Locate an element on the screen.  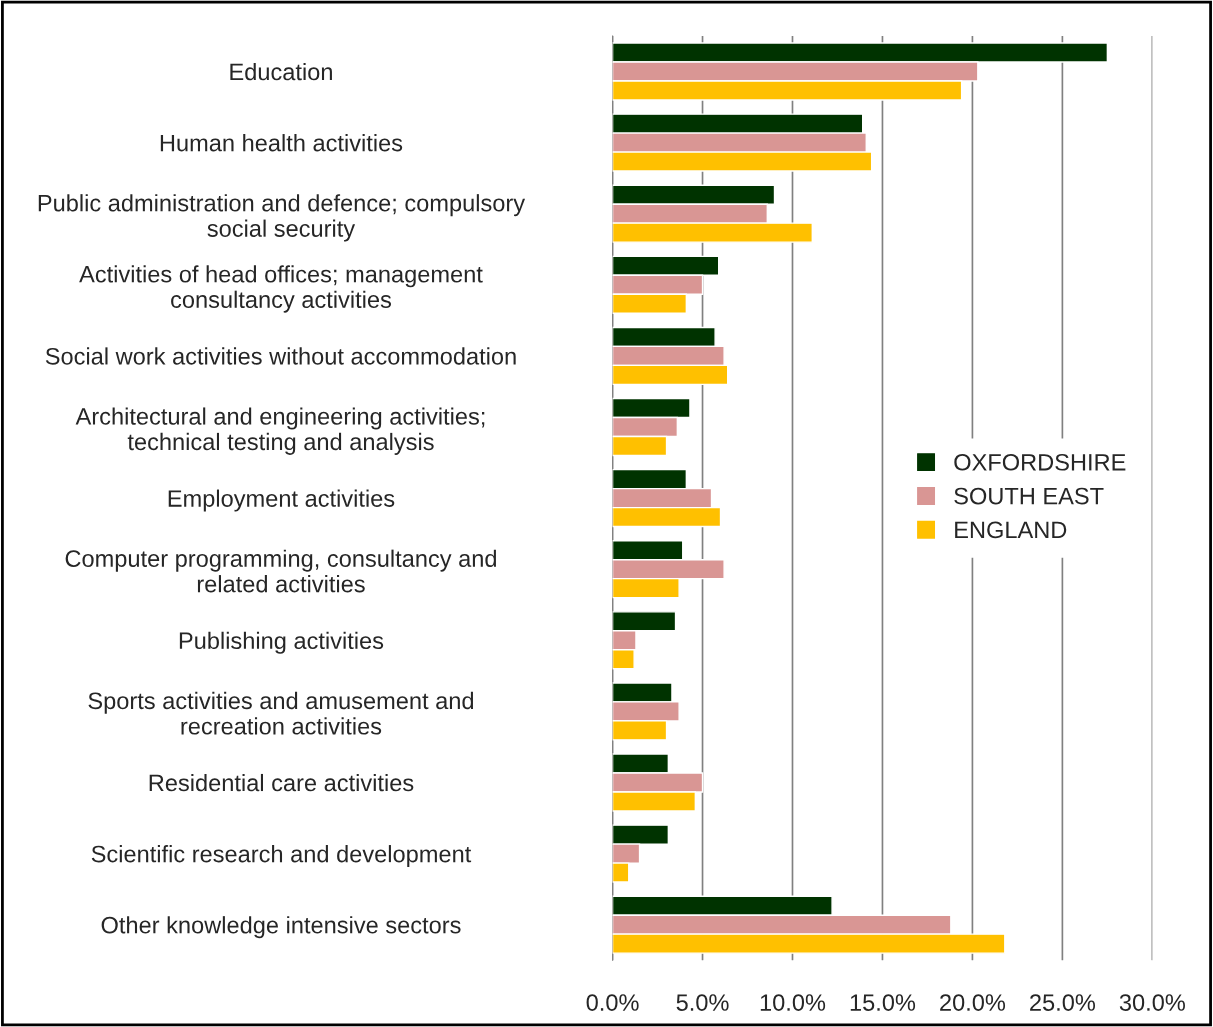
x-tick-label: 30.0% is located at coordinates (1152, 1002).